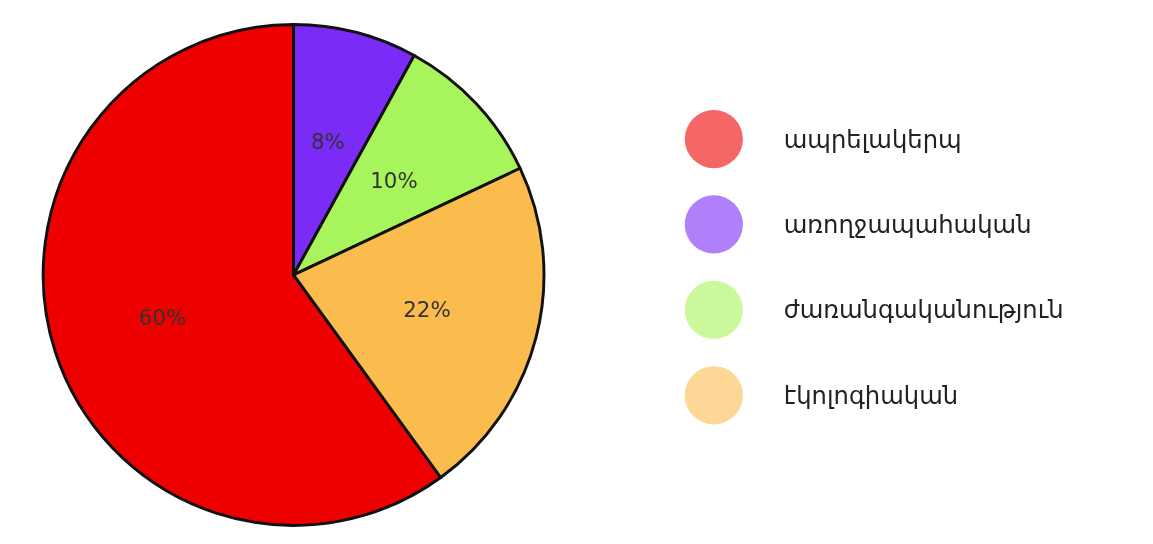 Image resolution: width=1153 pixels, height=544 pixels. I want to click on data-label: 8%, so click(327, 141).